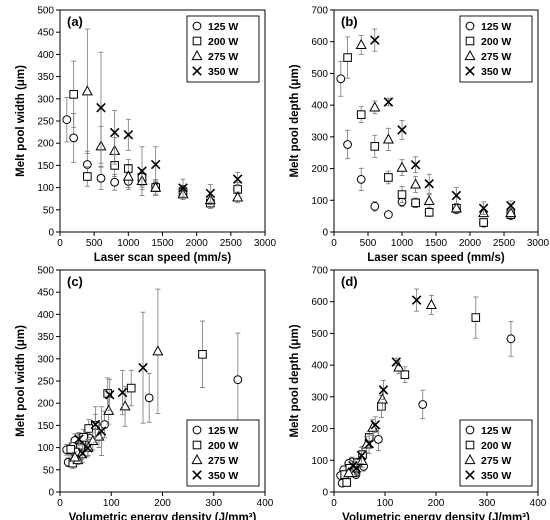 This screenshot has height=520, width=550. I want to click on series-350w, so click(385, 381).